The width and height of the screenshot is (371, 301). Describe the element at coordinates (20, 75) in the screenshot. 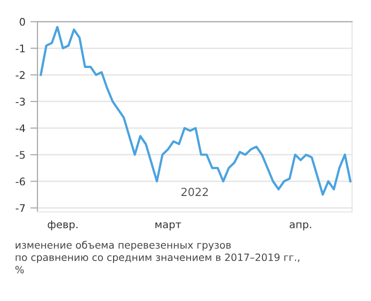

I see `y-tick-label: -2` at that location.